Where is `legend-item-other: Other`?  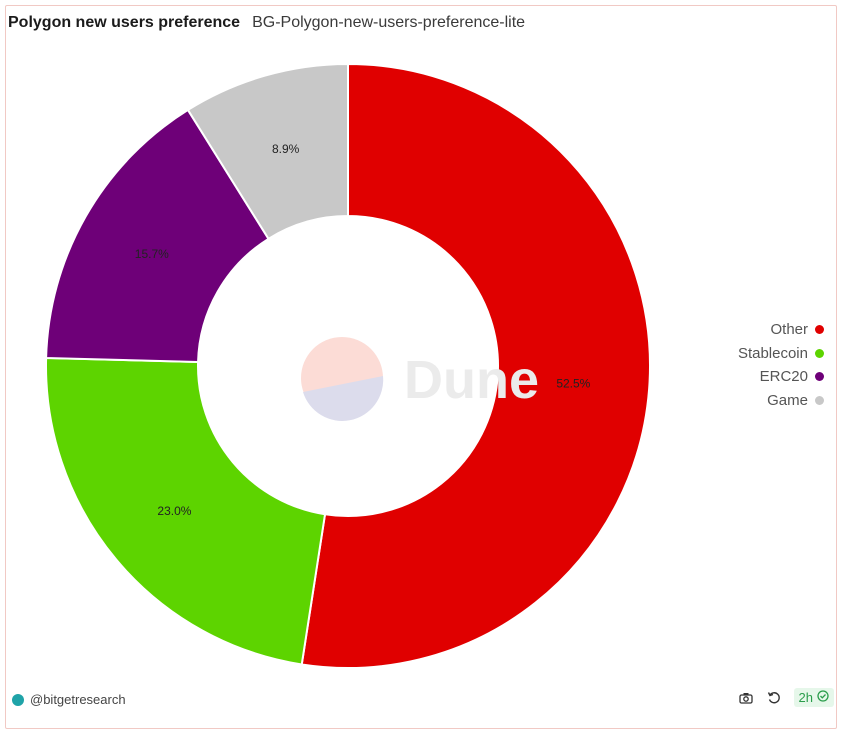 legend-item-other: Other is located at coordinates (744, 330).